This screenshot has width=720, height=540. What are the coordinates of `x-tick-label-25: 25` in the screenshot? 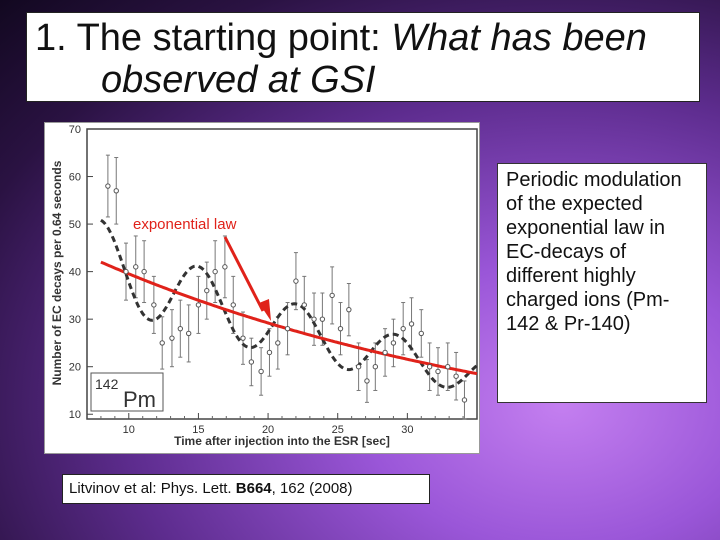 It's located at (338, 430).